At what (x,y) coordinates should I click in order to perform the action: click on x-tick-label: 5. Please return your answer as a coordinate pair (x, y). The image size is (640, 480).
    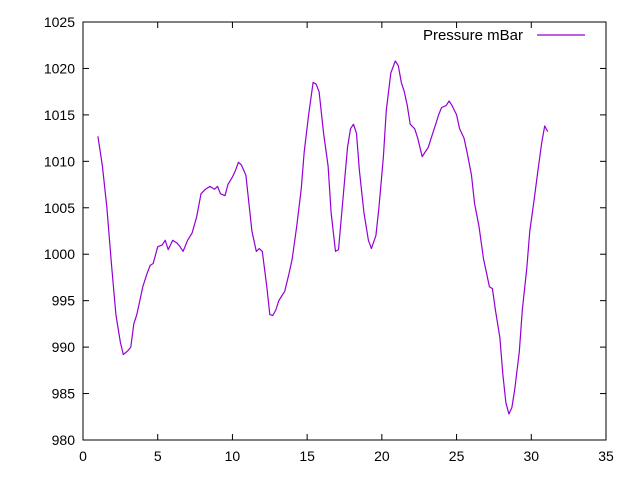
    Looking at the image, I should click on (158, 456).